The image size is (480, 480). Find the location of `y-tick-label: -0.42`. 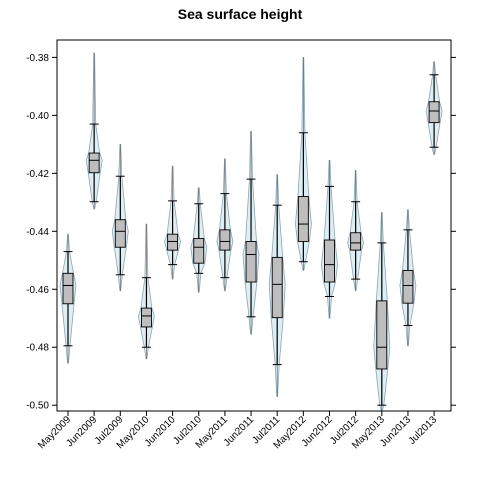

y-tick-label: -0.42 is located at coordinates (37, 174).